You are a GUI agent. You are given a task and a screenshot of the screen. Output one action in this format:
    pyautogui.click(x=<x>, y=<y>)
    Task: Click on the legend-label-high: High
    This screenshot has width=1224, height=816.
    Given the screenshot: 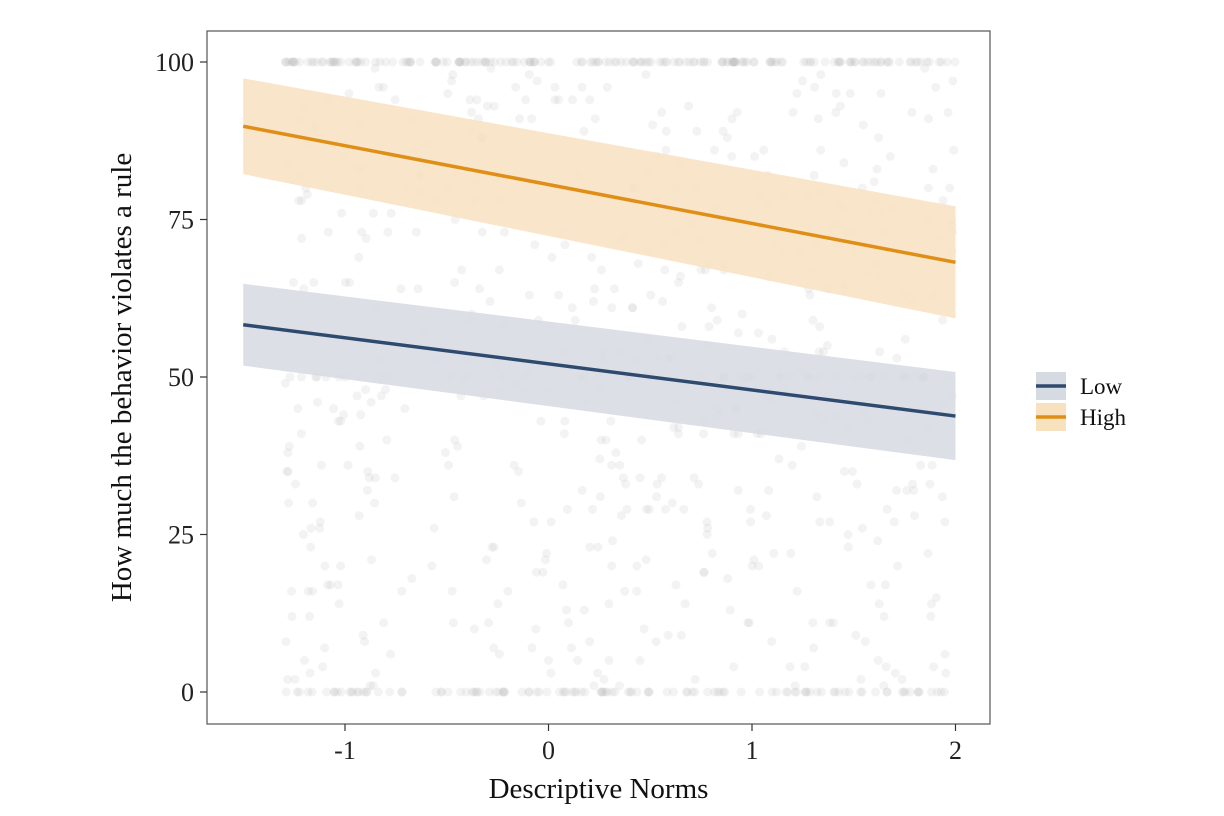 What is the action you would take?
    pyautogui.click(x=1103, y=417)
    